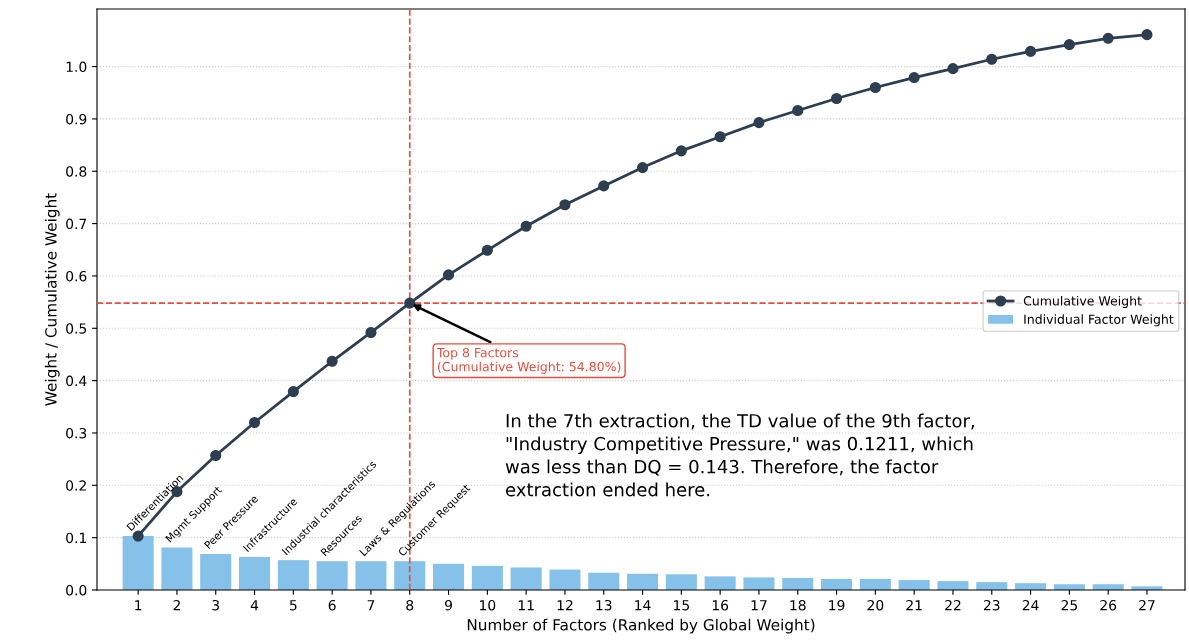 The width and height of the screenshot is (1189, 641). What do you see at coordinates (739, 455) in the screenshot?
I see `annotation: In the 7th extraction, the TD value of the 9th factor, "Industry Competitive Pressure," was 0.1211, which was less than DQ = 0.143. Therefore, the factor extraction ended here.` at bounding box center [739, 455].